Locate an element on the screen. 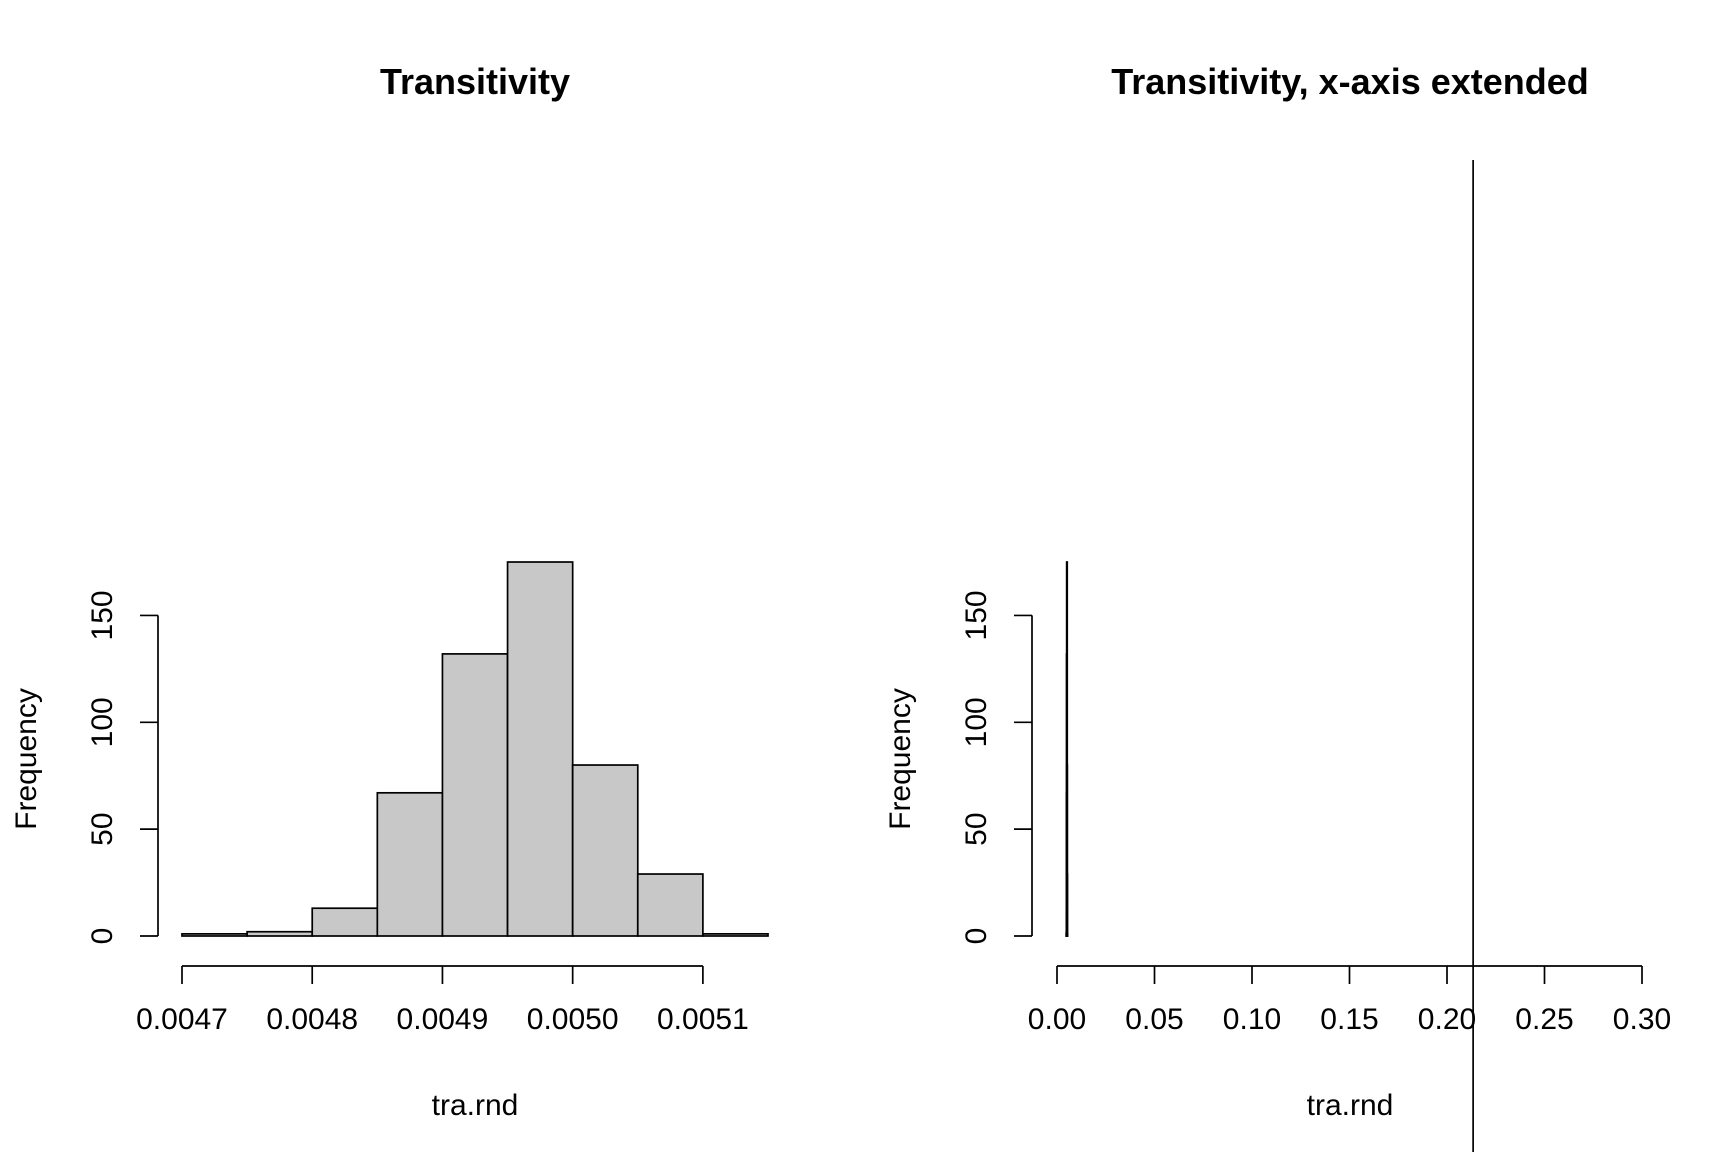 The width and height of the screenshot is (1728, 1152). chart-title: Transitivity is located at coordinates (475, 81).